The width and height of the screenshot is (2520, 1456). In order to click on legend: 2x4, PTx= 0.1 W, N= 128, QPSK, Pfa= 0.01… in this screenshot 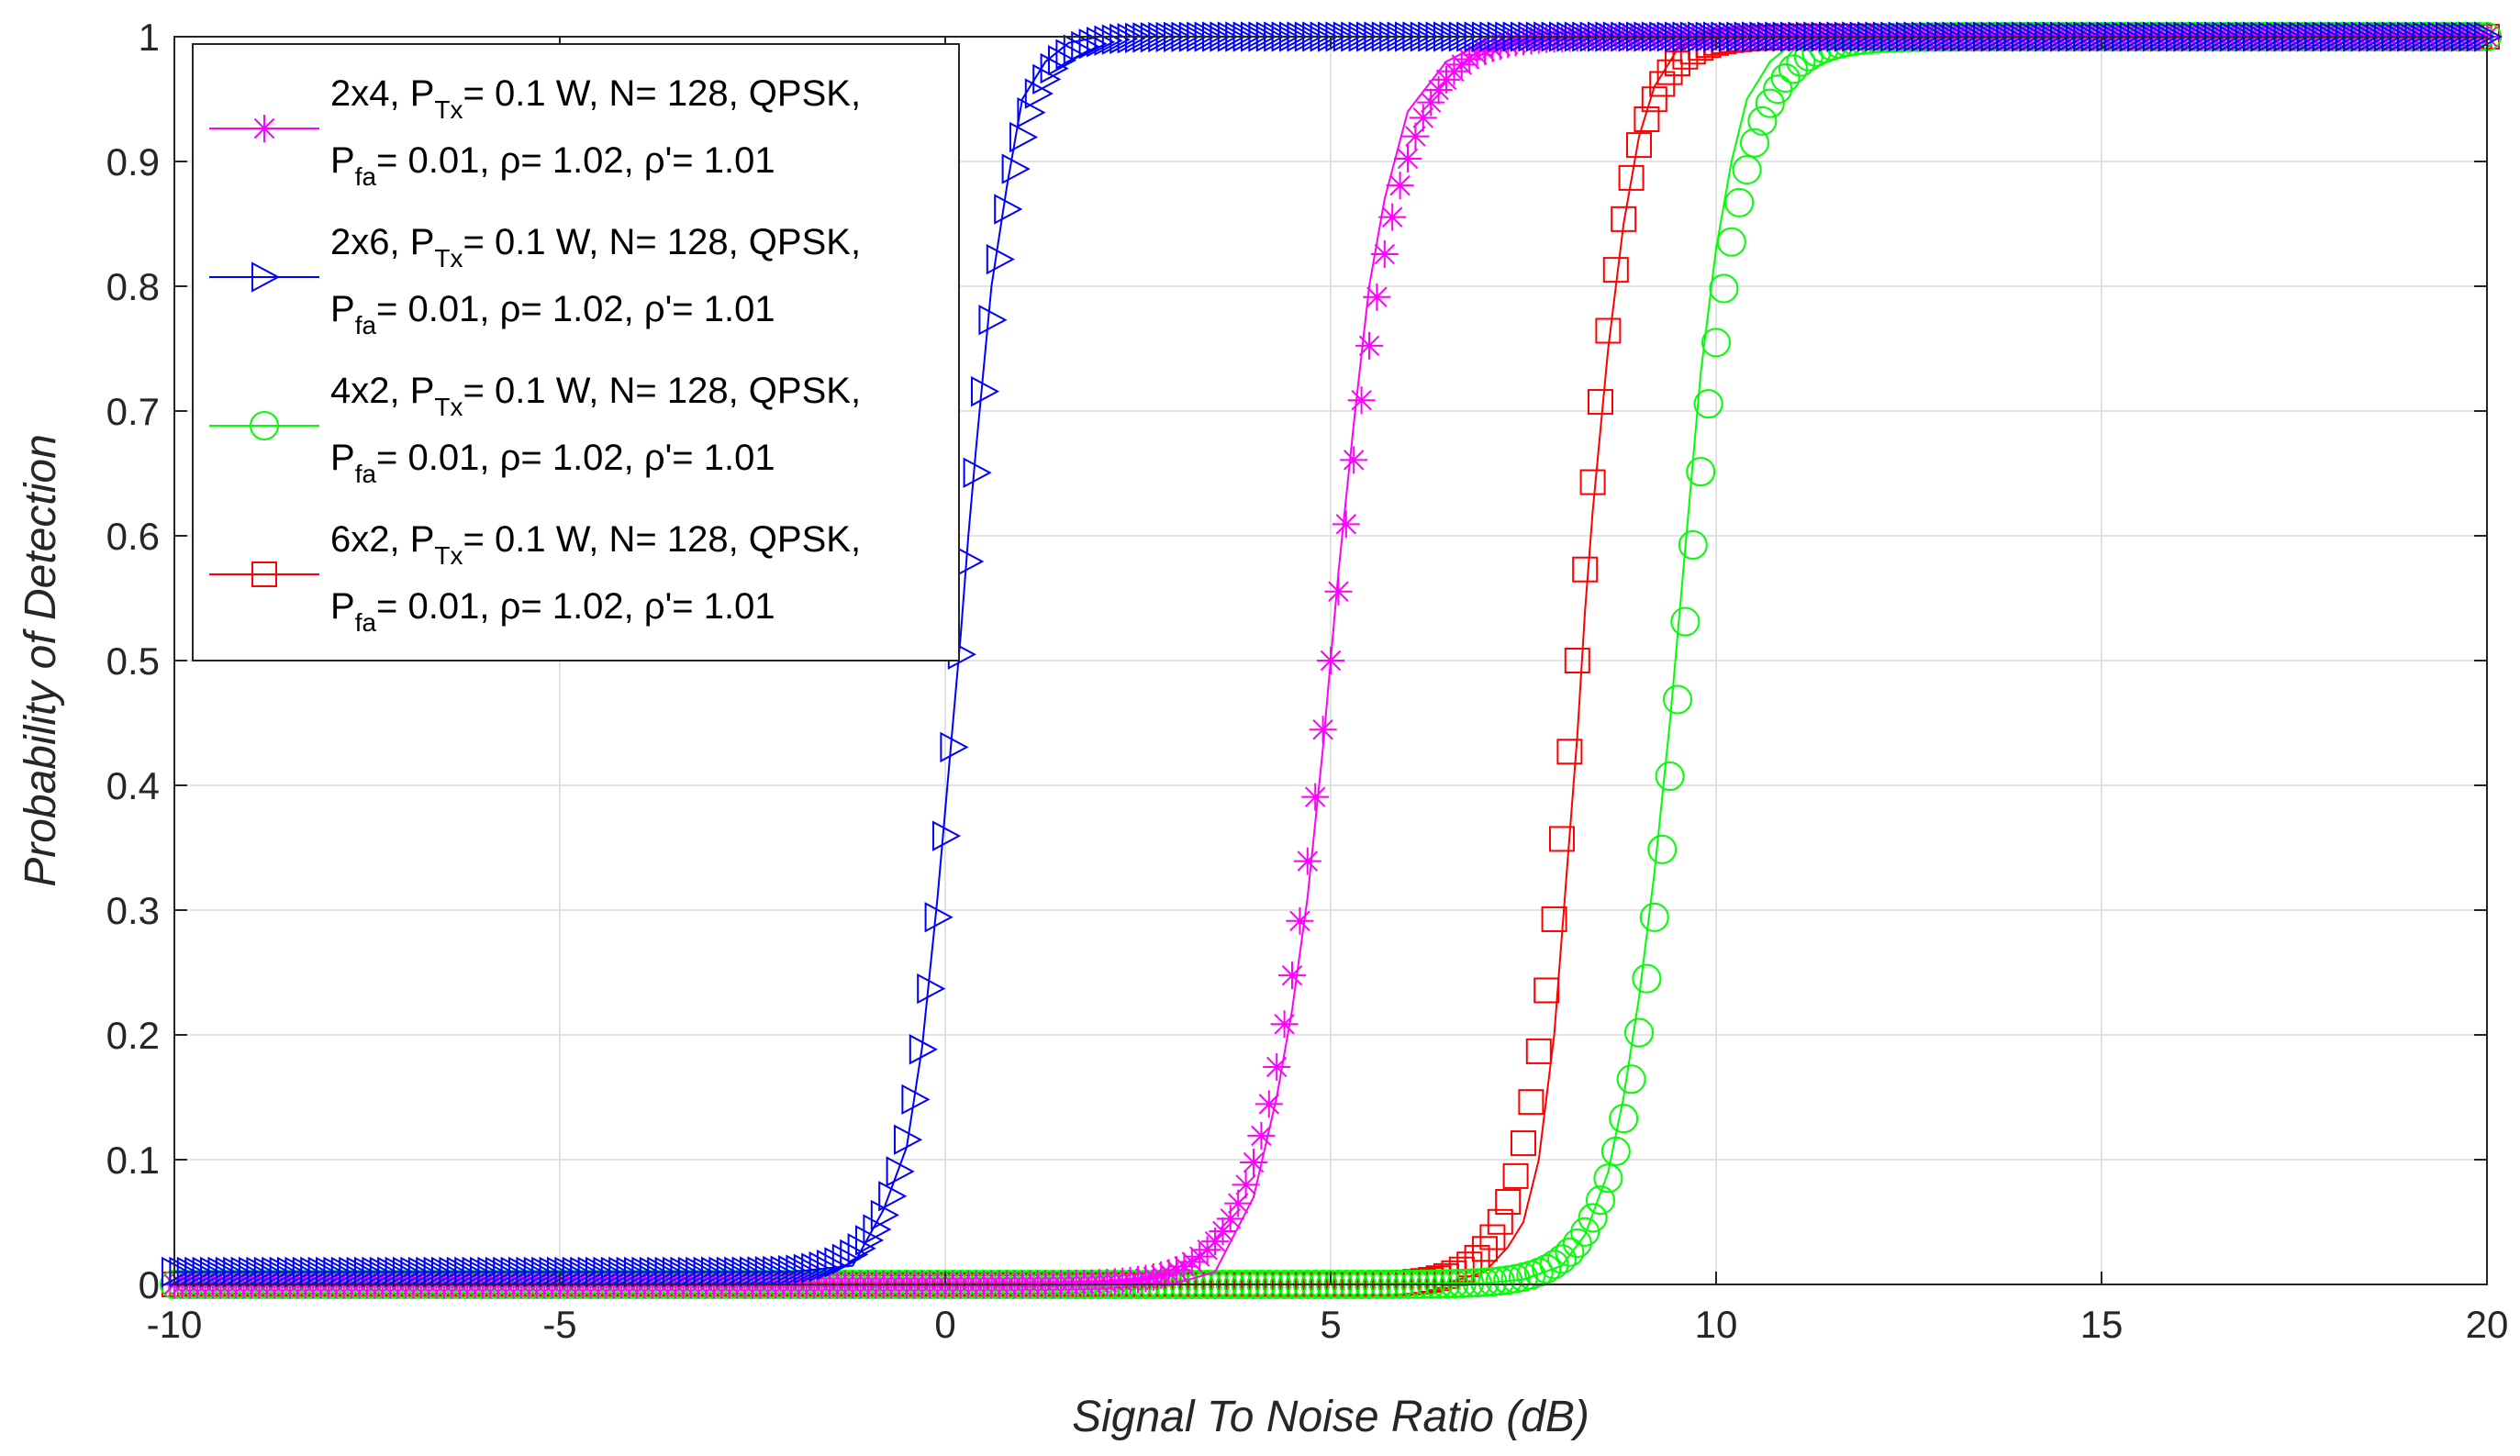, I will do `click(576, 352)`.